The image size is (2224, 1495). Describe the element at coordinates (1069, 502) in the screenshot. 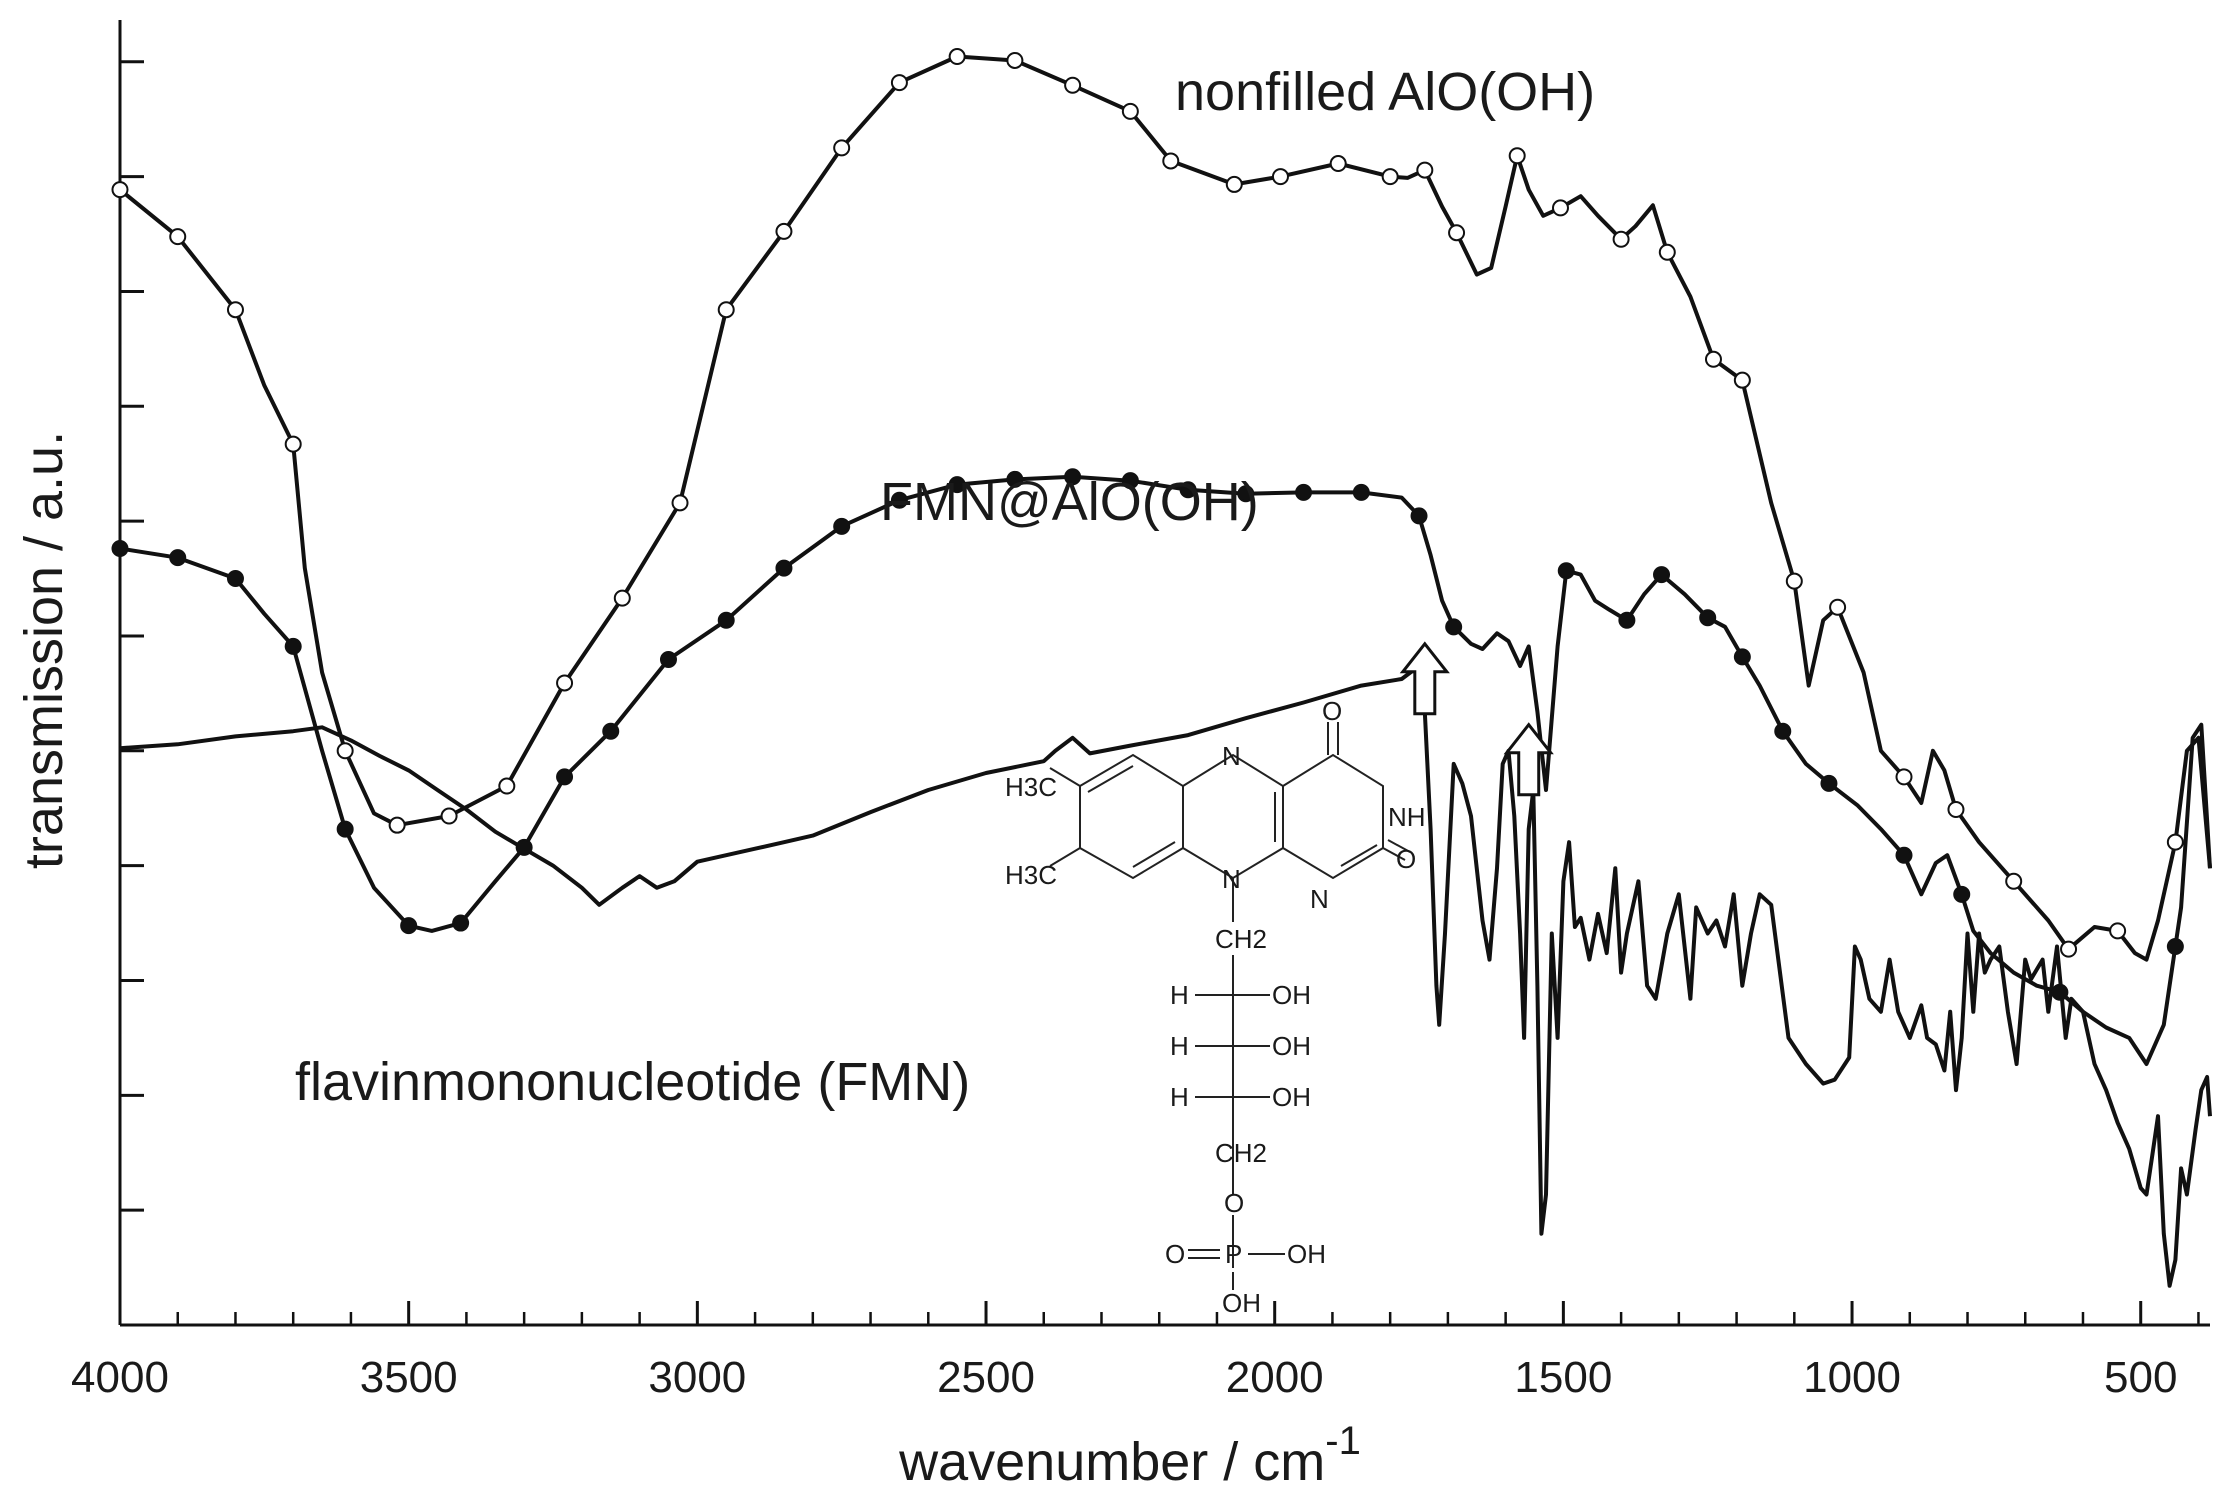

I see `series-label-fmn-alooh: FMN@AlO(OH)` at that location.